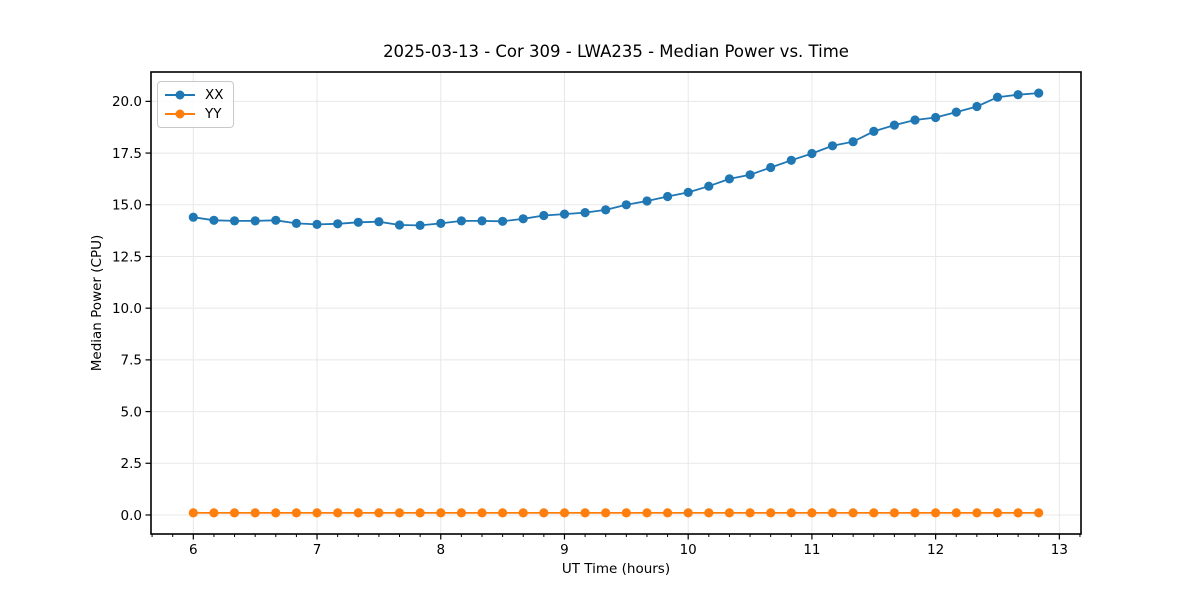 This screenshot has width=1200, height=600. What do you see at coordinates (564, 550) in the screenshot?
I see `x-tick-label: 9` at bounding box center [564, 550].